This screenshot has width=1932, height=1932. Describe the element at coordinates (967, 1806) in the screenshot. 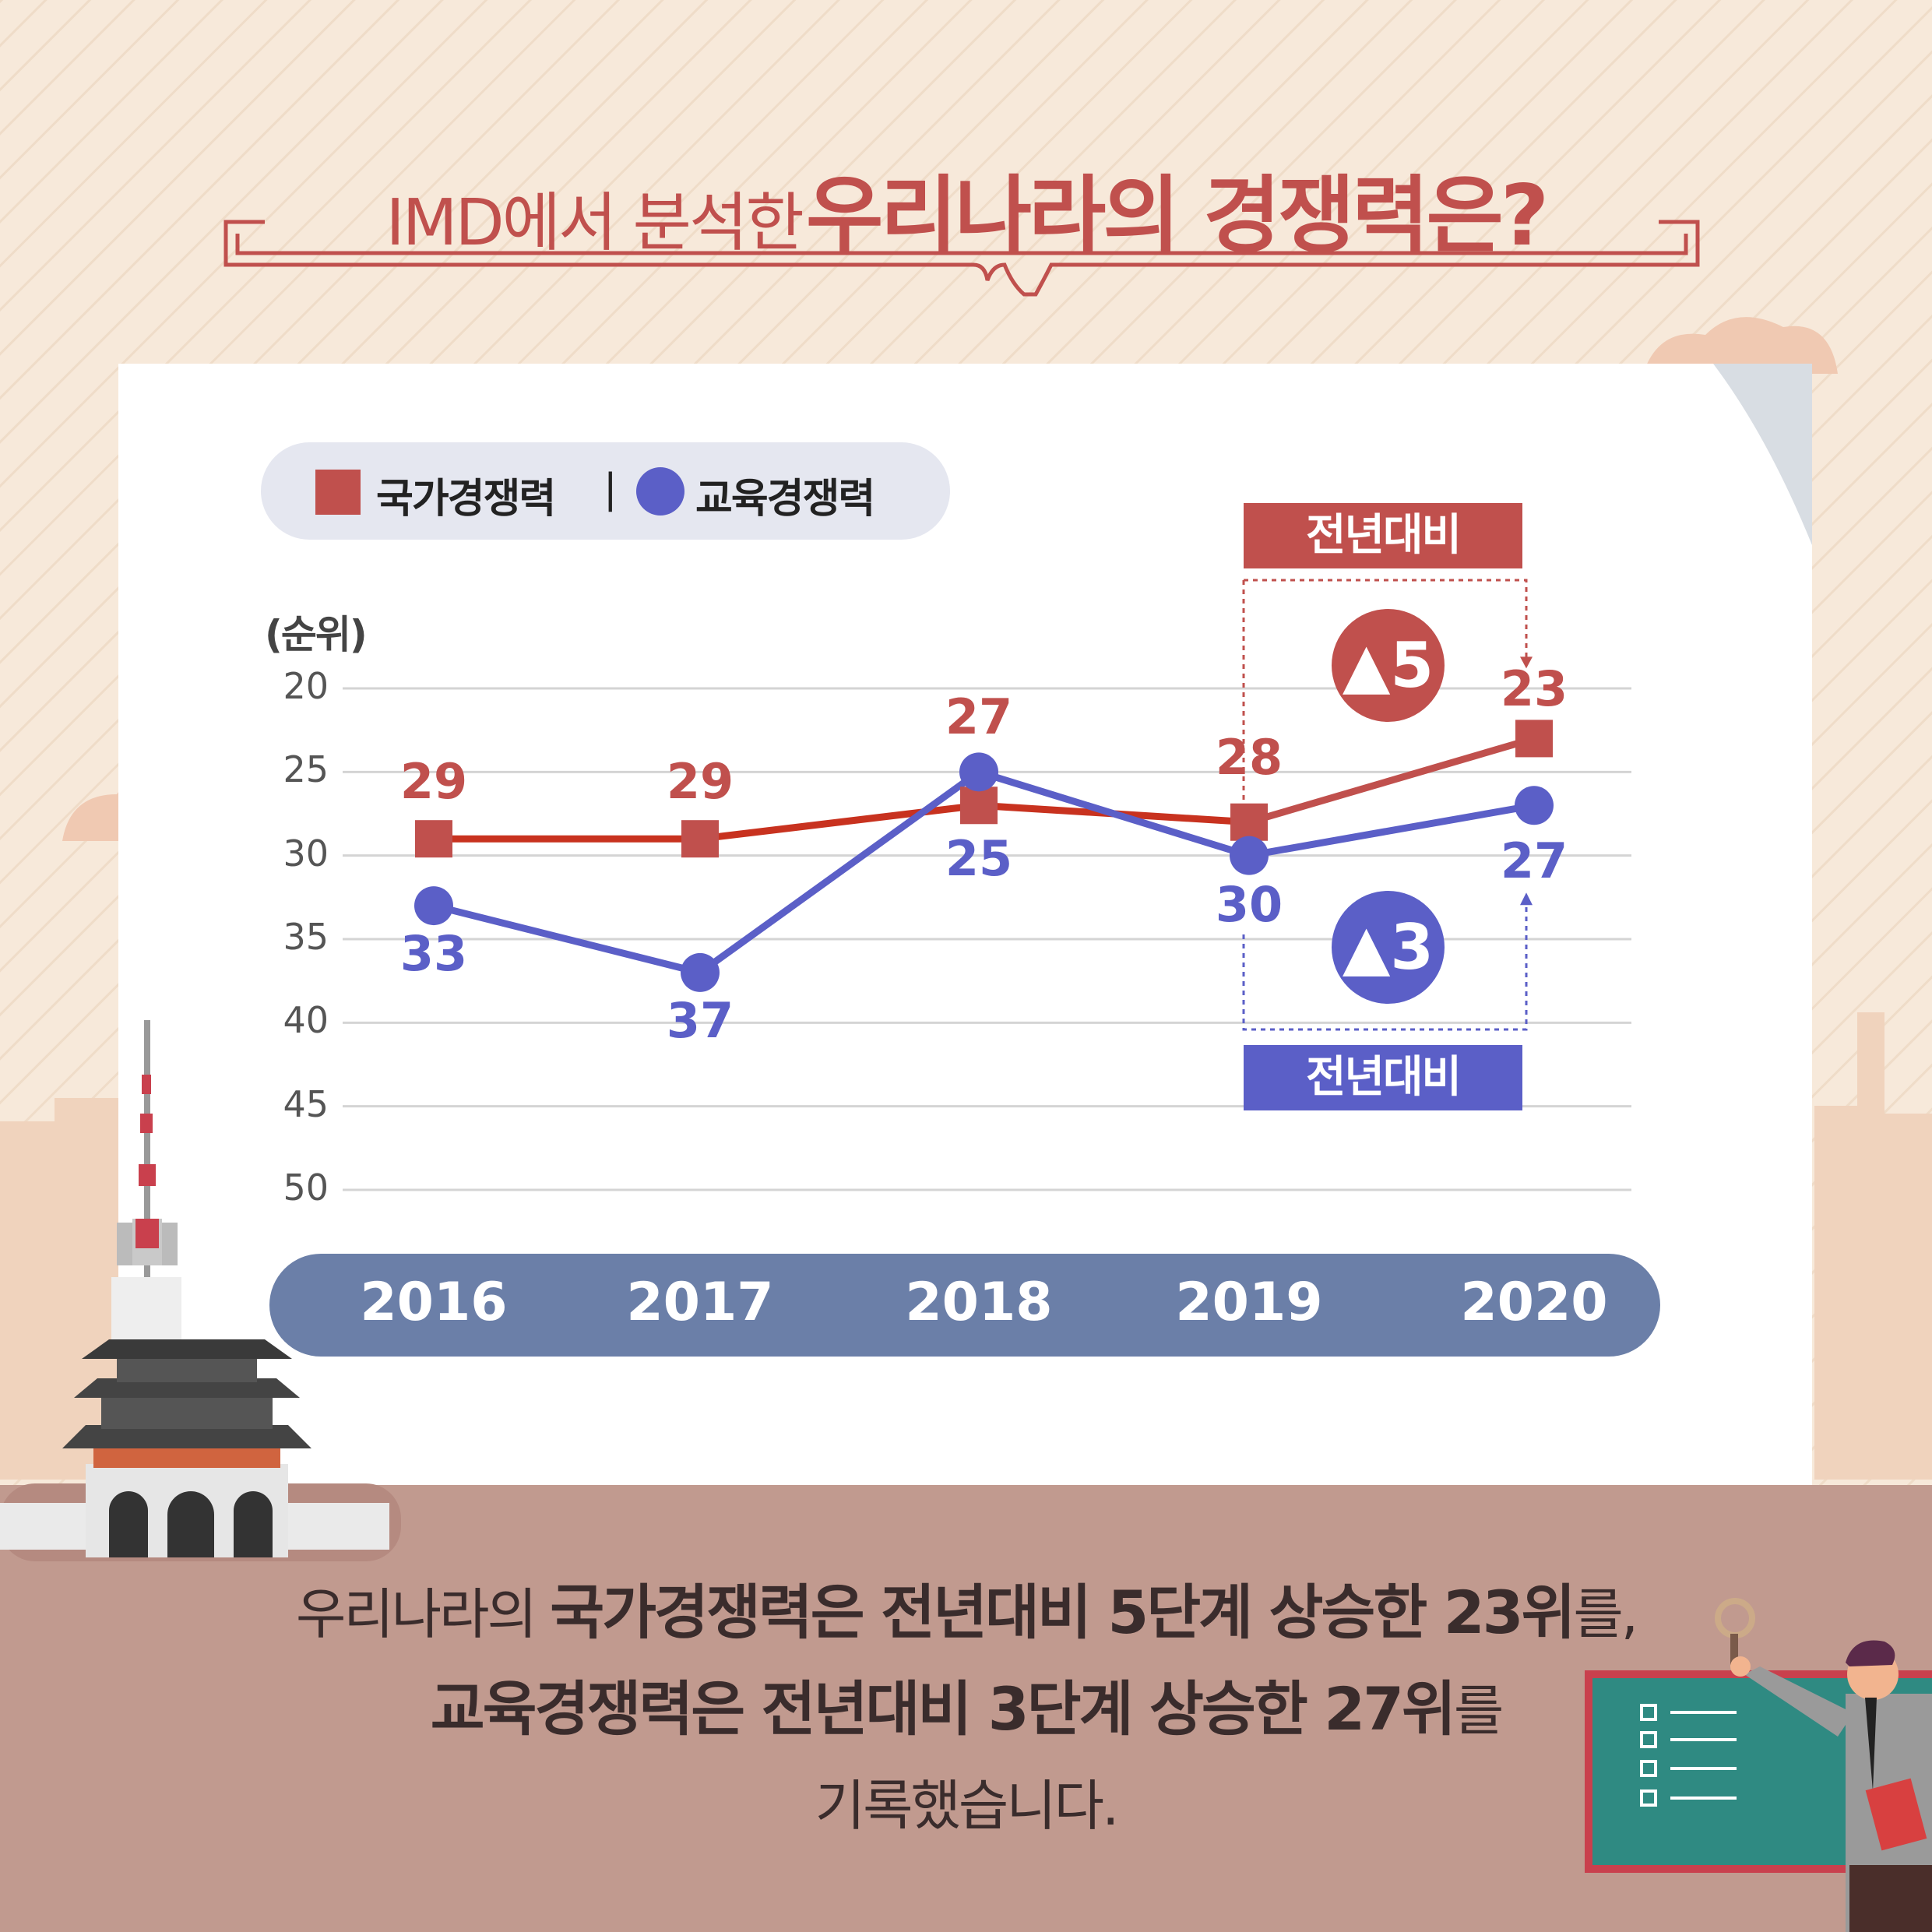

I see `summary-line-3: 기록했습니다.` at that location.